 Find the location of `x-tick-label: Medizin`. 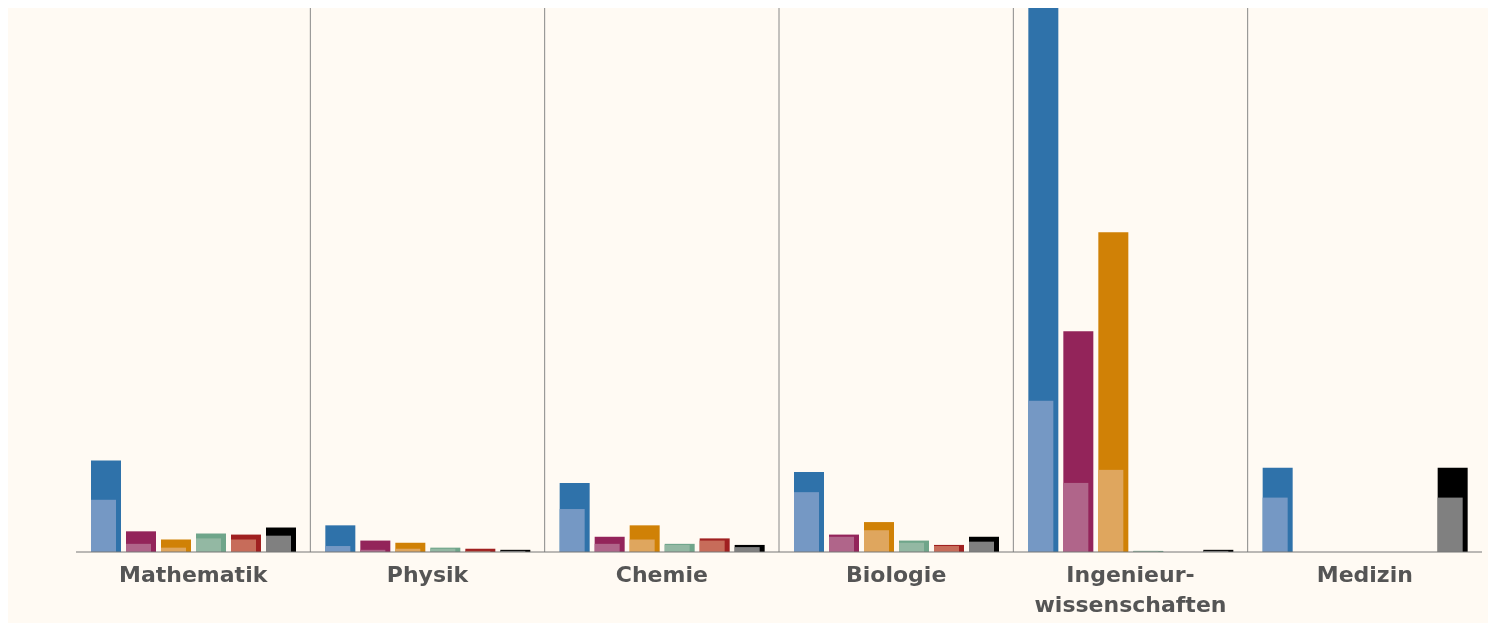

x-tick-label: Medizin is located at coordinates (1364, 574).